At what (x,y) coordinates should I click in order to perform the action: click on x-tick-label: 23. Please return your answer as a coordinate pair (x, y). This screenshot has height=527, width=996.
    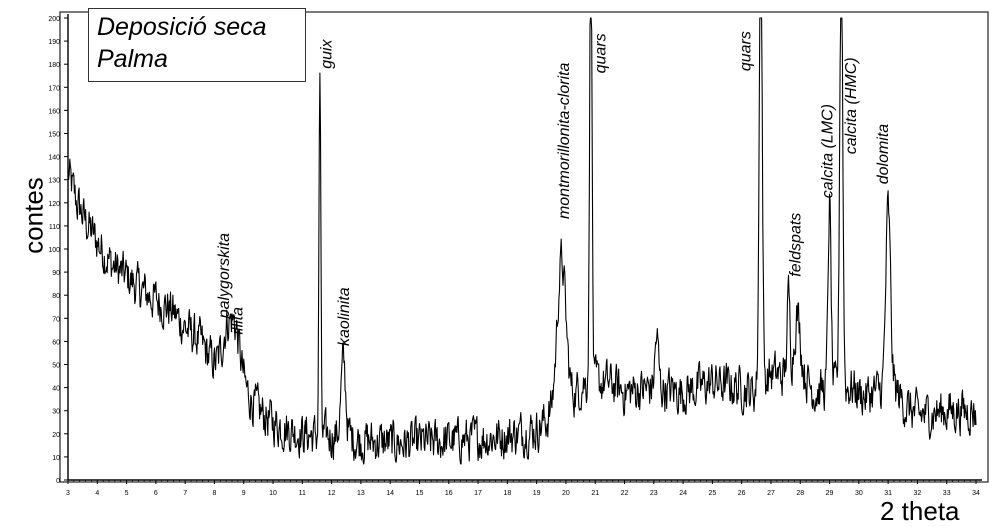
    Looking at the image, I should click on (654, 493).